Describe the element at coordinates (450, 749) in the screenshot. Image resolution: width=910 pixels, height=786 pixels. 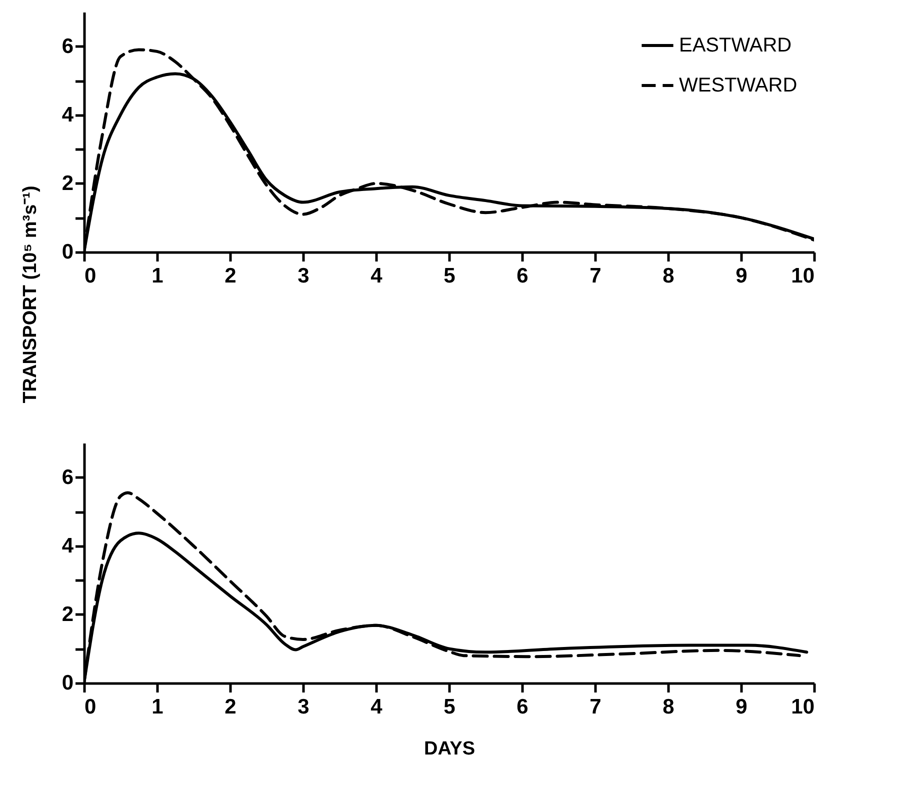
I see `x-axis-title: DAYS` at that location.